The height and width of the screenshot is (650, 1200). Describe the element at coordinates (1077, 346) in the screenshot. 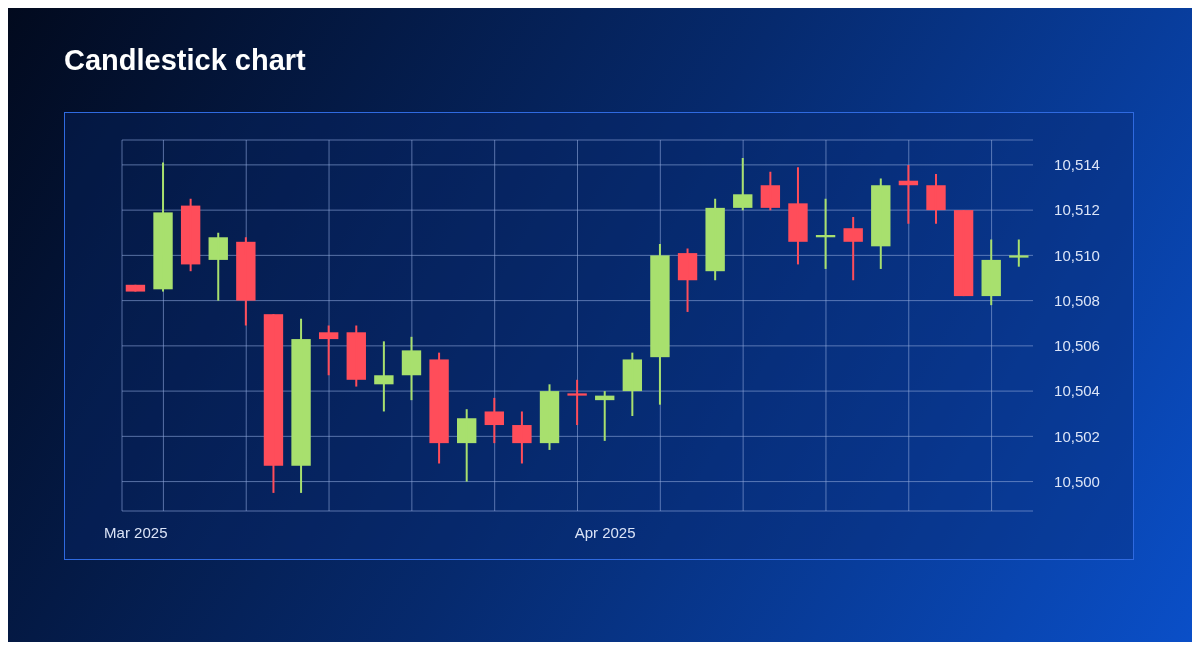

I see `y-tick-label: 10,506` at that location.